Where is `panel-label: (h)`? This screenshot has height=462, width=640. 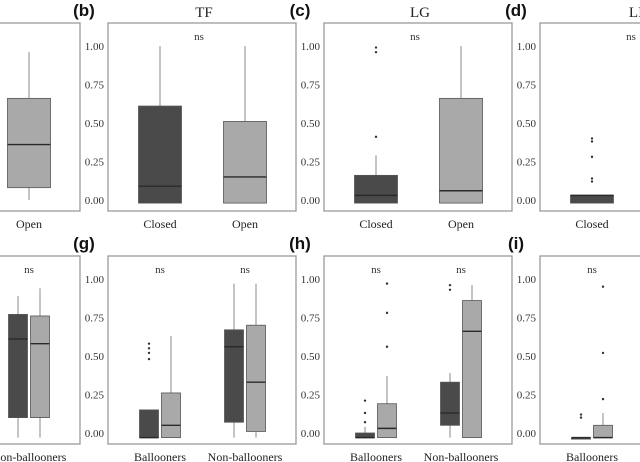
panel-label: (h) is located at coordinates (300, 243).